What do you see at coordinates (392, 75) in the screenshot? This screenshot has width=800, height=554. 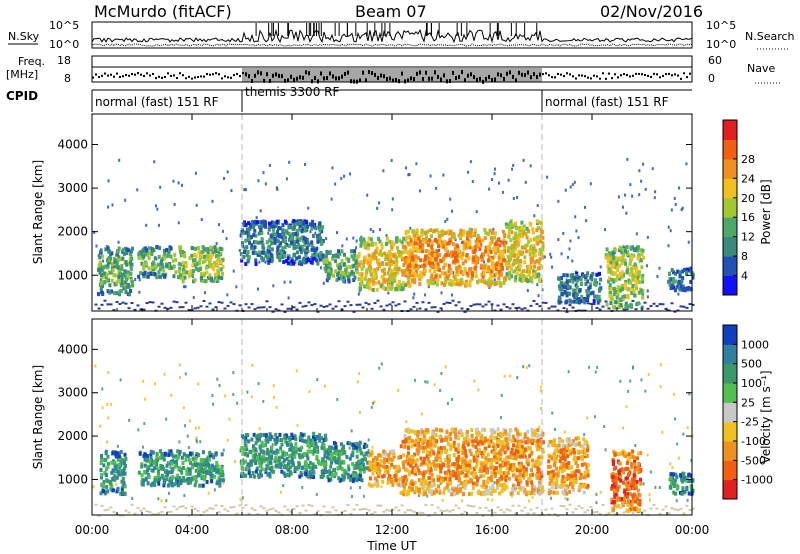 I see `freq-trace` at bounding box center [392, 75].